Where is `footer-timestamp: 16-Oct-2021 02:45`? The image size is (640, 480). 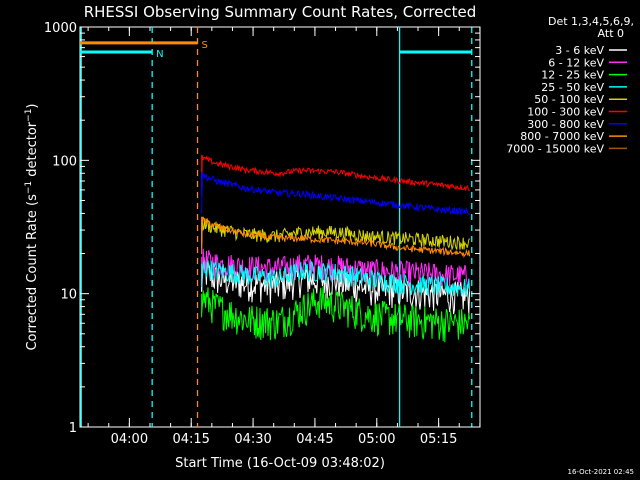 footer-timestamp: 16-Oct-2021 02:45 is located at coordinates (601, 472).